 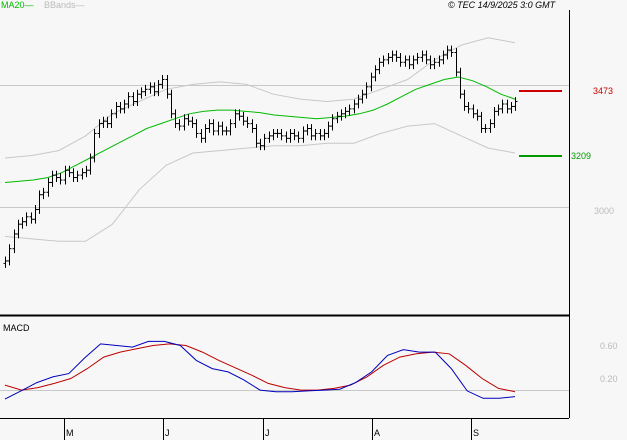 I want to click on y-axis-label-3000: 3000, so click(x=604, y=211).